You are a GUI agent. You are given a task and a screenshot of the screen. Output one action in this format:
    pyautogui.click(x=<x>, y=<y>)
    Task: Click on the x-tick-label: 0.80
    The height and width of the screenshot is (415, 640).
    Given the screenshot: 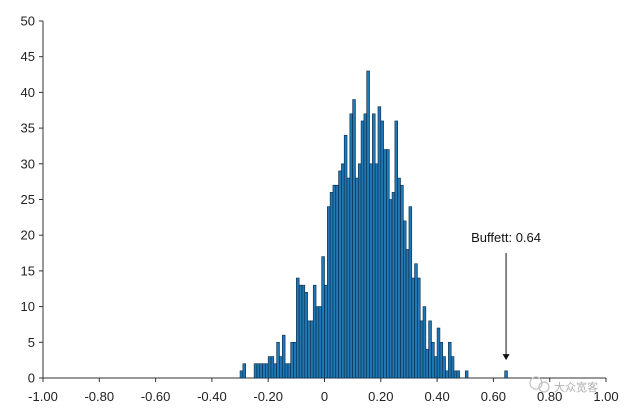 What is the action you would take?
    pyautogui.click(x=549, y=396)
    